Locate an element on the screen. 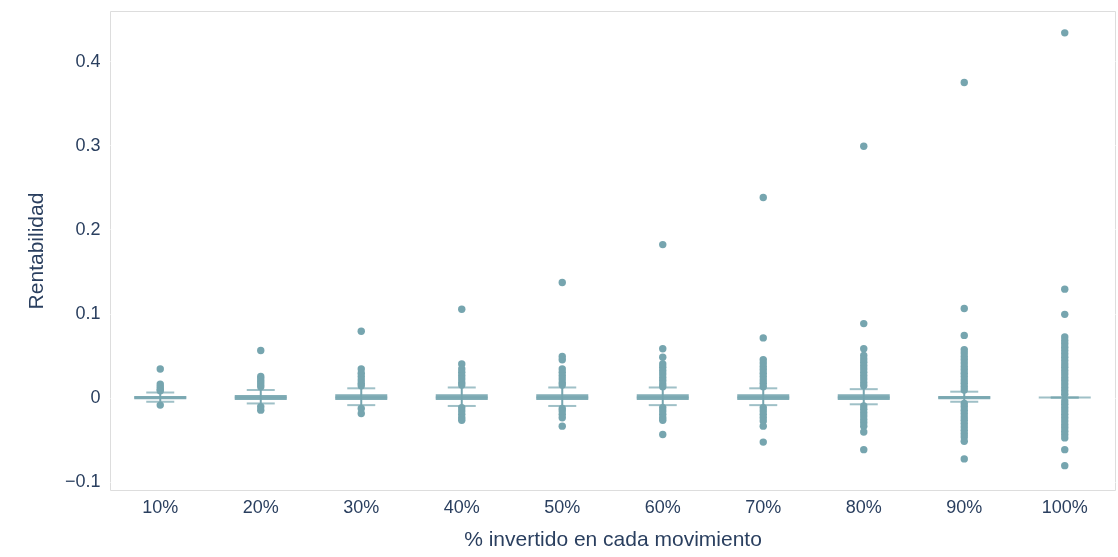 The image size is (1118, 557). x-tick-label: 60% is located at coordinates (662, 506).